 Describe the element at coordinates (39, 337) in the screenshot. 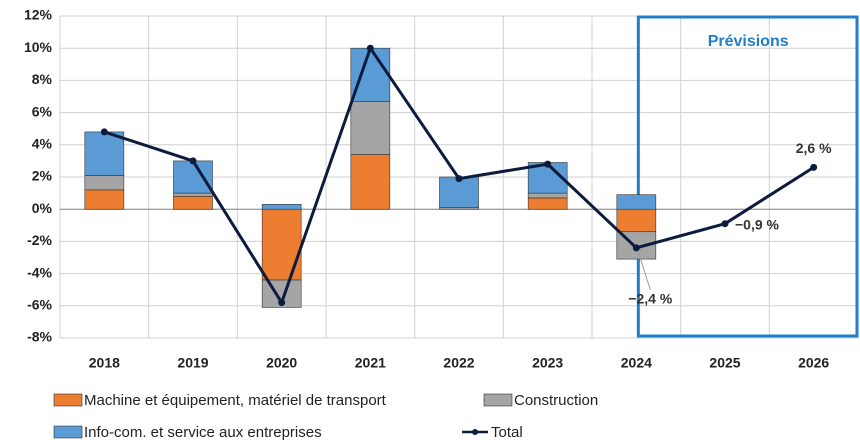

I see `y-tick-label: -8%` at that location.